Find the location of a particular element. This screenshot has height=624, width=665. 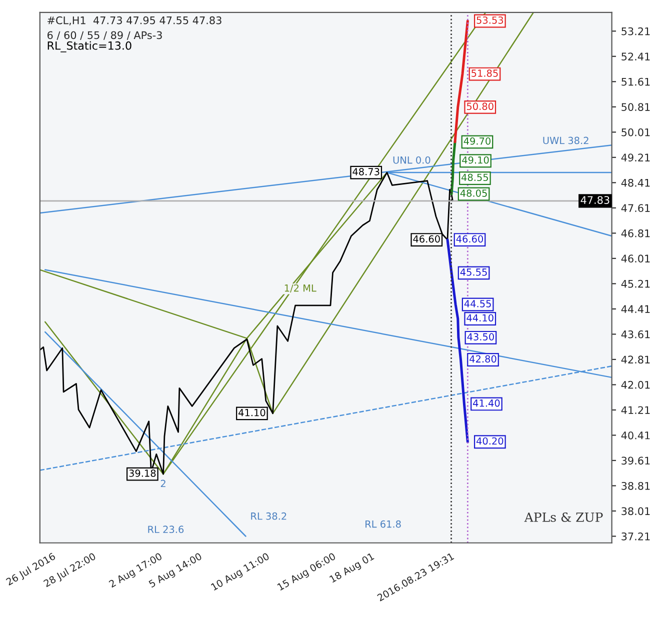

y-tick-label: 50.01 is located at coordinates (636, 132).